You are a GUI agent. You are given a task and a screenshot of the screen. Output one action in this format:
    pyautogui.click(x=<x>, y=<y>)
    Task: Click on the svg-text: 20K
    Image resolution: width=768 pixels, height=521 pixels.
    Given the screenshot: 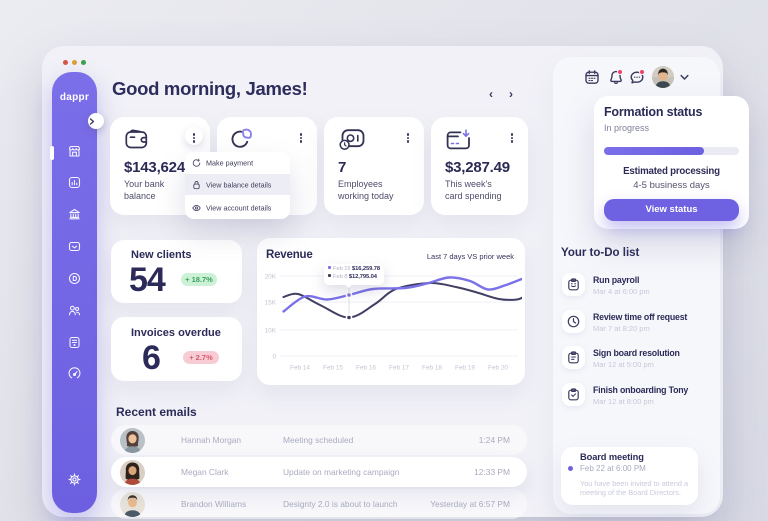 What is the action you would take?
    pyautogui.click(x=271, y=277)
    